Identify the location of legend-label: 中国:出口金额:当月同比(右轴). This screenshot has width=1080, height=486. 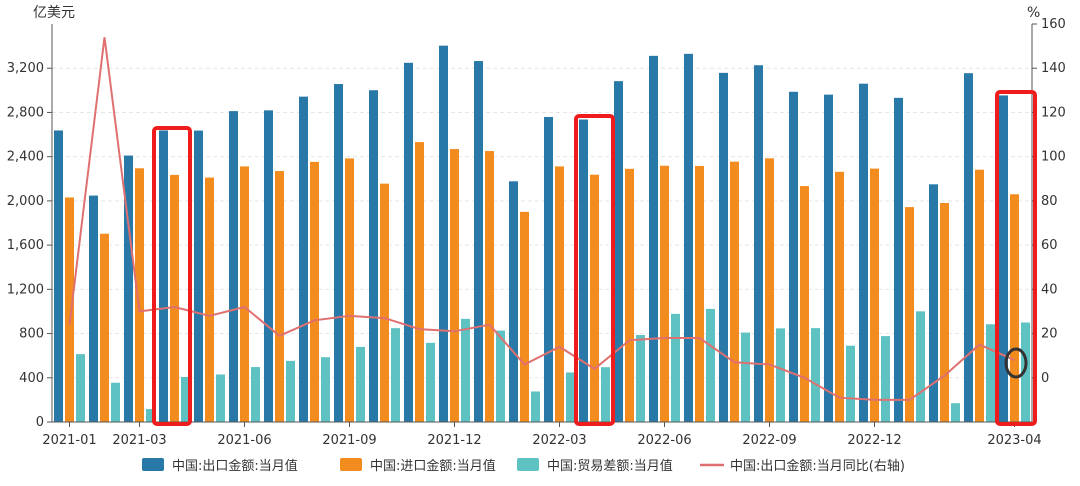
(817, 466).